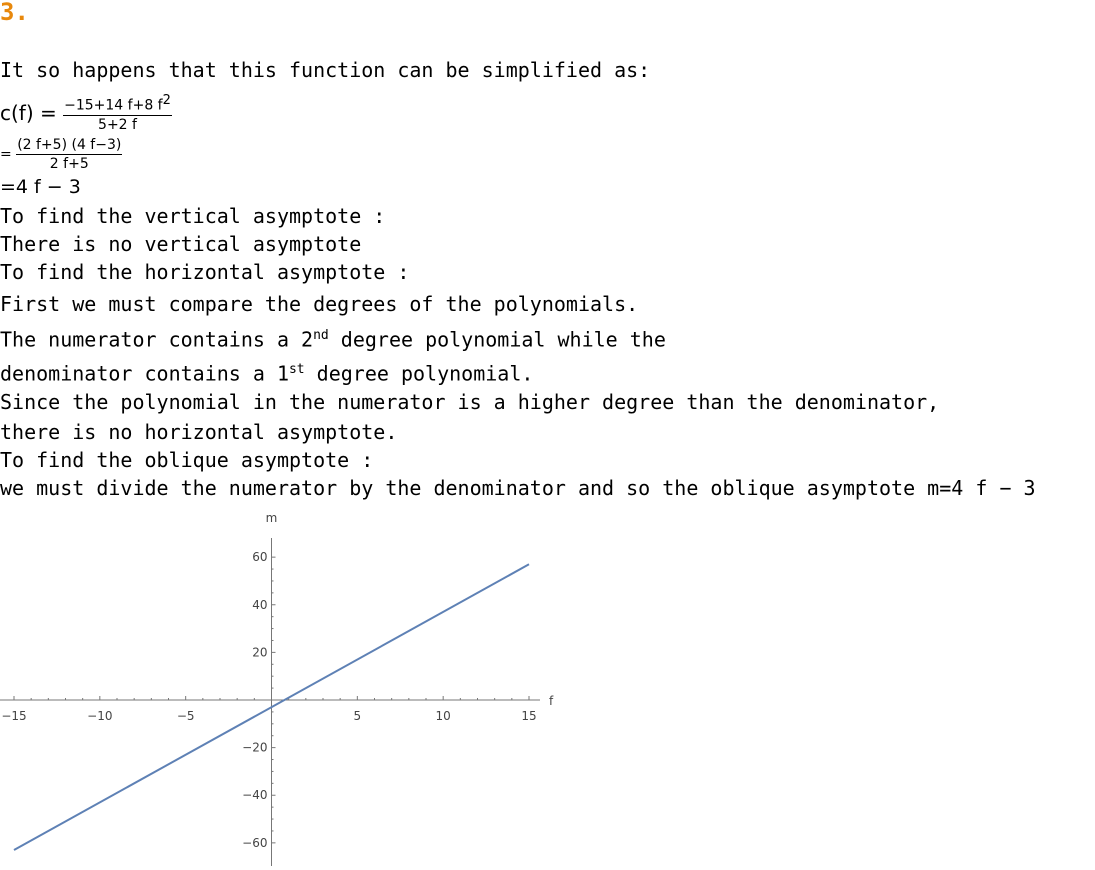  I want to click on x-tick-label: −15, so click(13, 716).